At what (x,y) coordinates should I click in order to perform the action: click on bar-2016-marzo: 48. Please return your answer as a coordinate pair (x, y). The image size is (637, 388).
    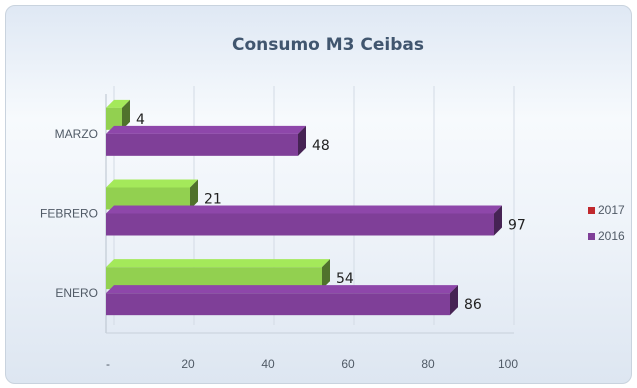
    Looking at the image, I should click on (218, 140).